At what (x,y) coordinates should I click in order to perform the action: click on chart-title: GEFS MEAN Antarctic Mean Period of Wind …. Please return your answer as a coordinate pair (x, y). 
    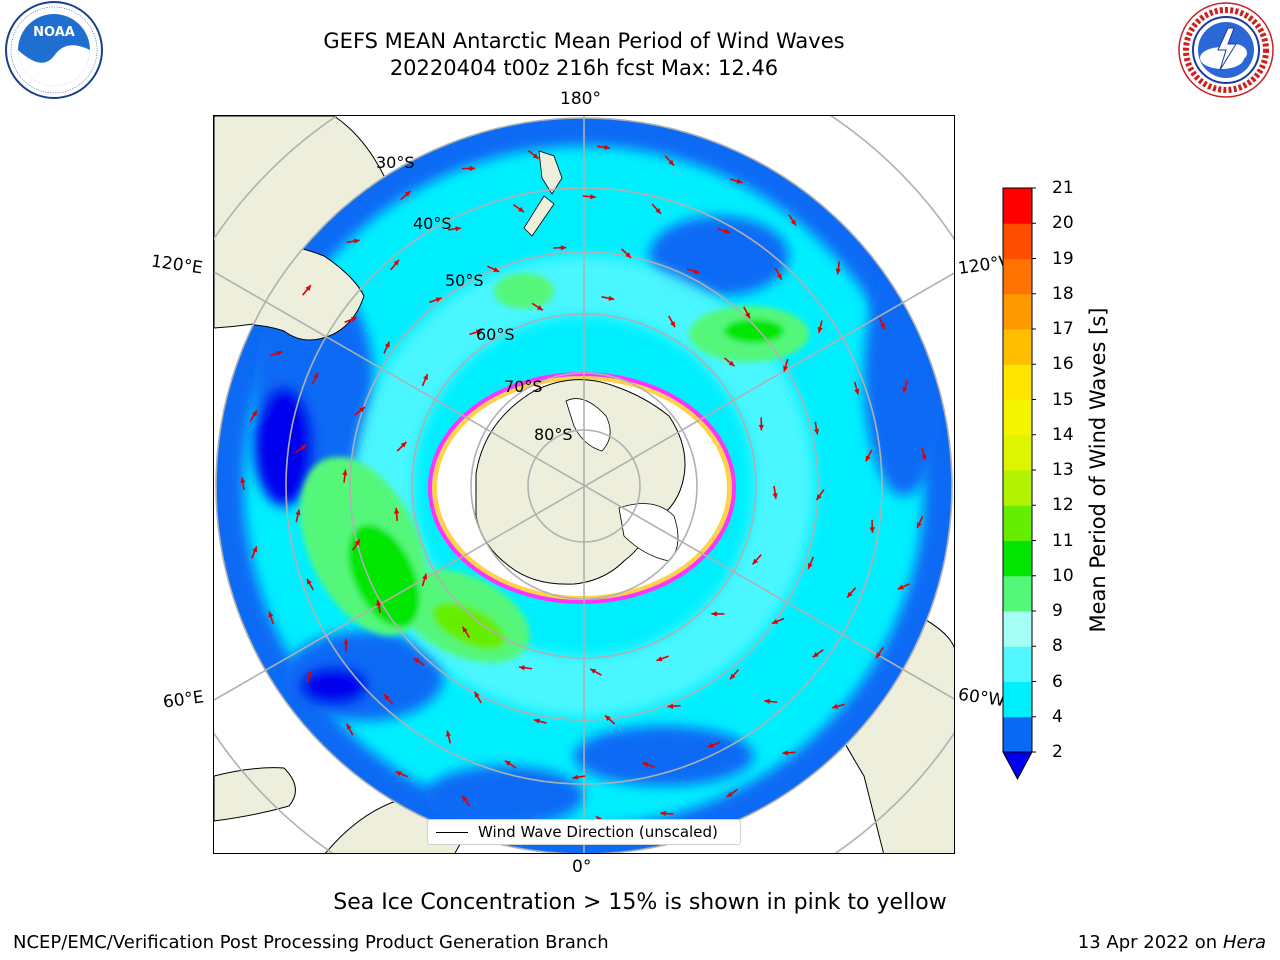
    Looking at the image, I should click on (584, 41).